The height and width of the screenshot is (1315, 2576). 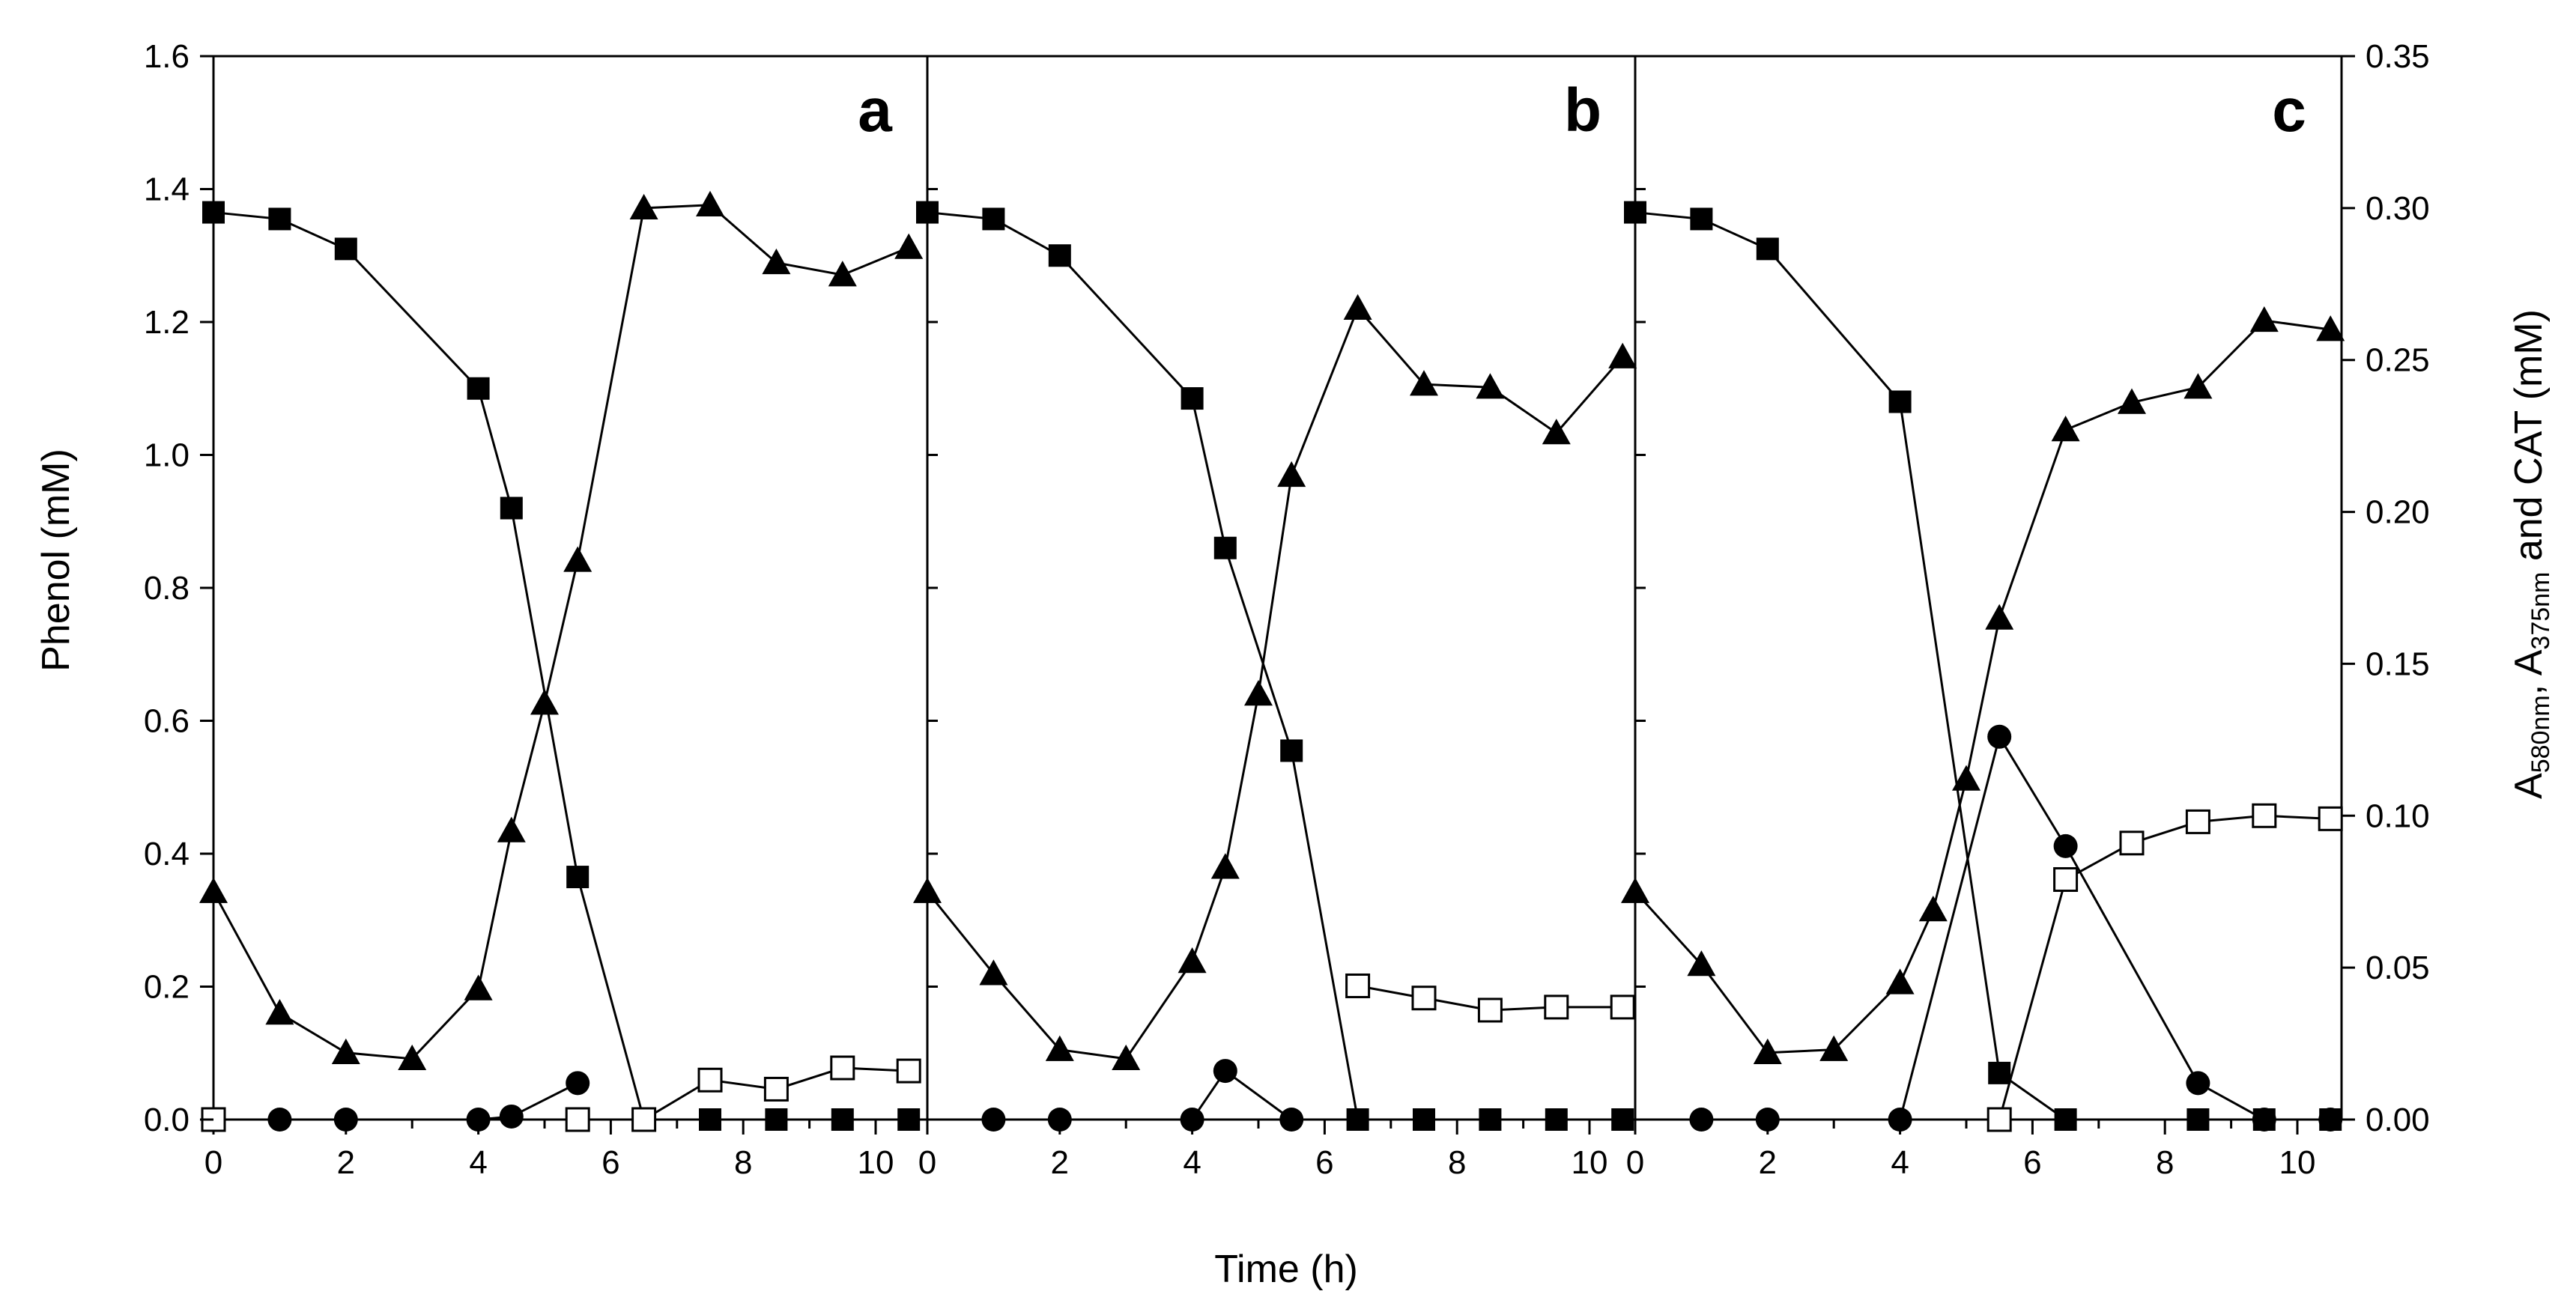 What do you see at coordinates (2386, 588) in the screenshot?
I see `right-y-axis: 0.00 0.05 0.10 0.15 0.20 0.25 0.30 0.35` at bounding box center [2386, 588].